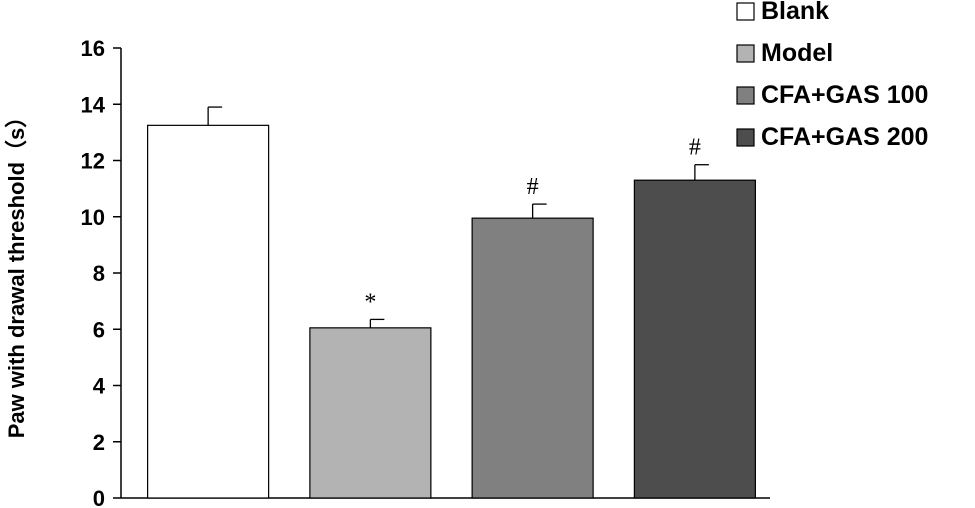 This screenshot has width=975, height=508. What do you see at coordinates (844, 95) in the screenshot?
I see `legend-label: CFA+GAS 100` at bounding box center [844, 95].